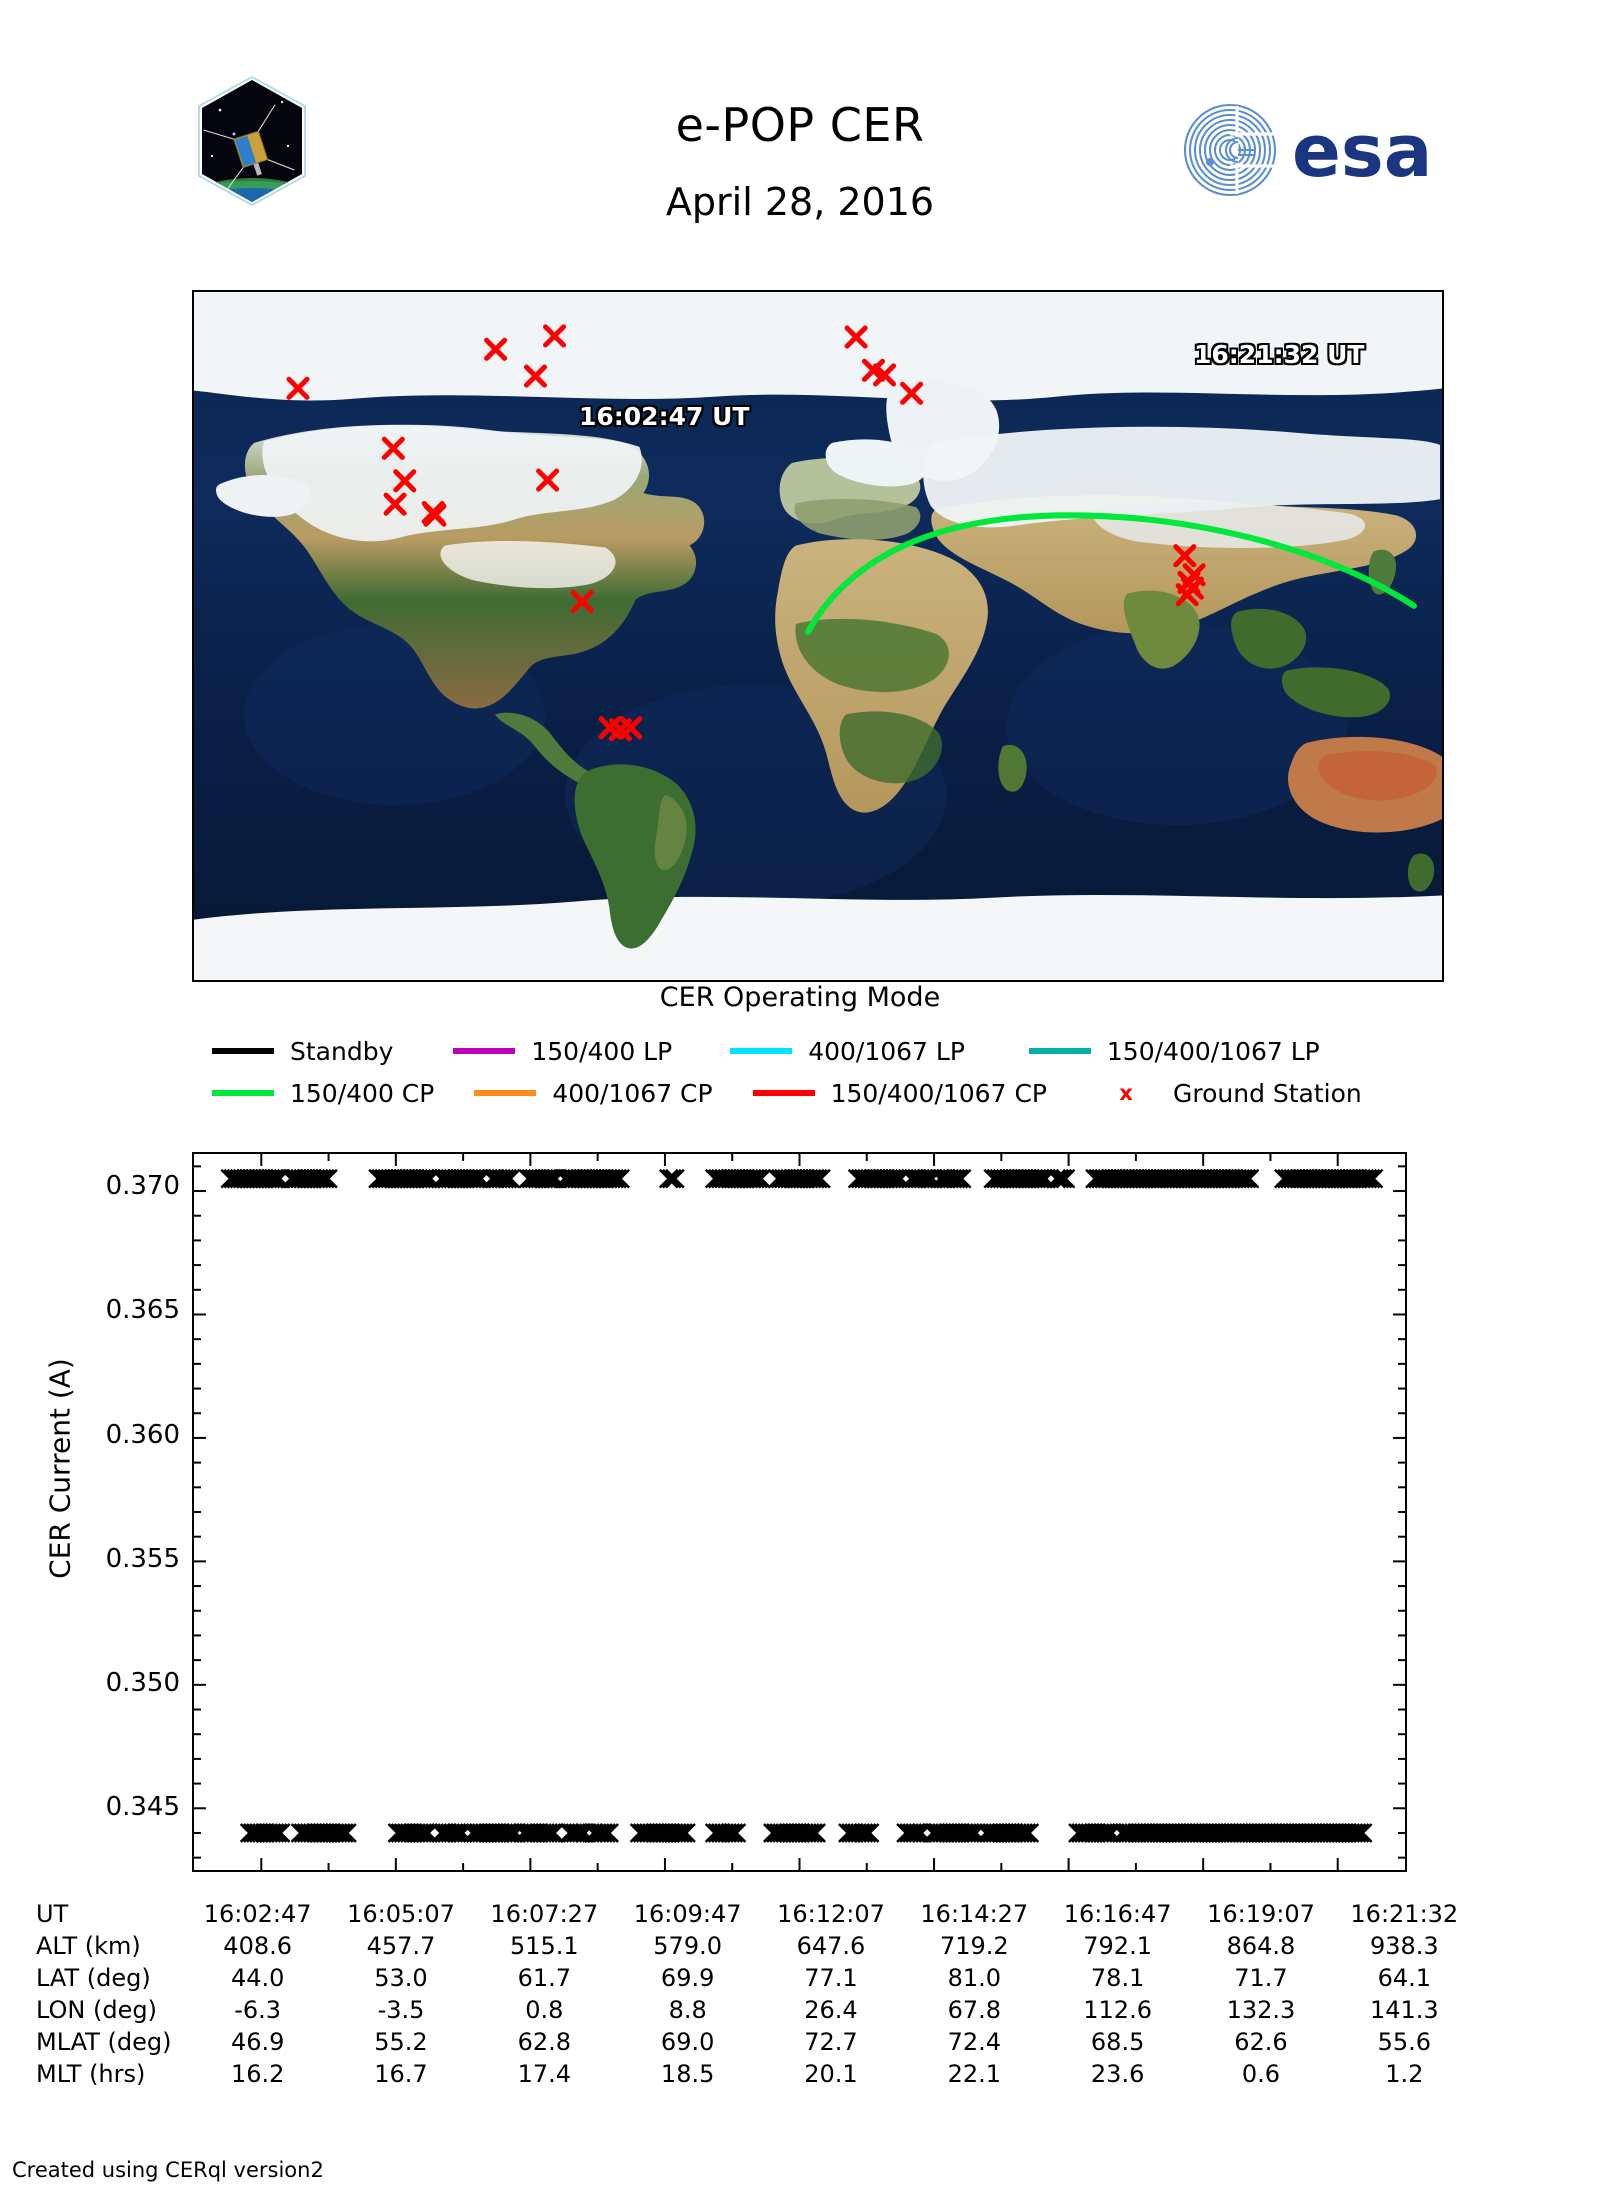  I want to click on table-cell: 1.2, so click(1404, 2074).